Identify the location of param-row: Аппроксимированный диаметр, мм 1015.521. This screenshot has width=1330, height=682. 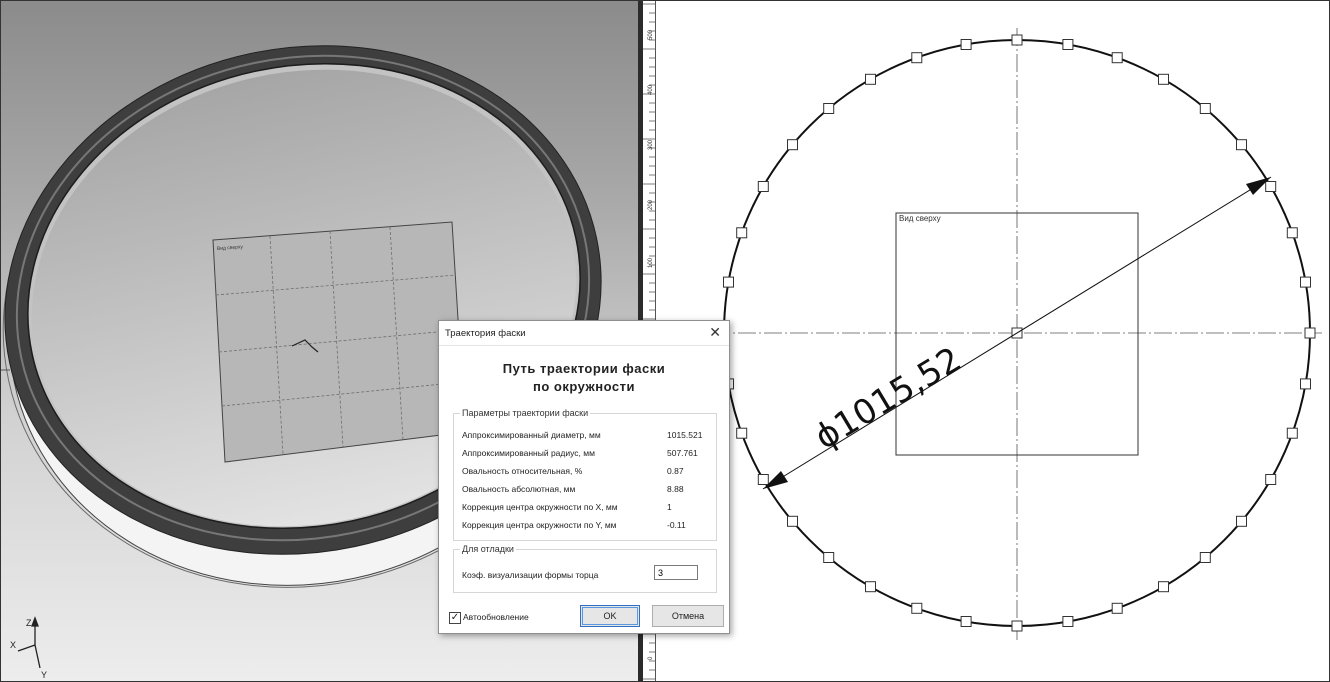
(587, 437).